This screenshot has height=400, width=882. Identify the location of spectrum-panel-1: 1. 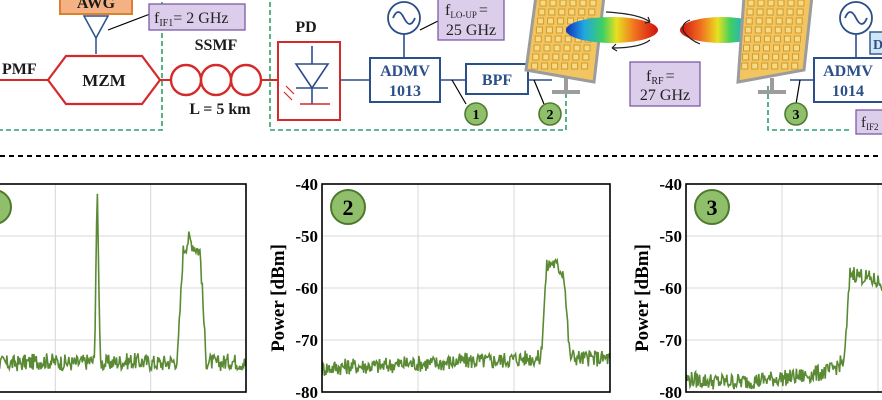
(123, 288).